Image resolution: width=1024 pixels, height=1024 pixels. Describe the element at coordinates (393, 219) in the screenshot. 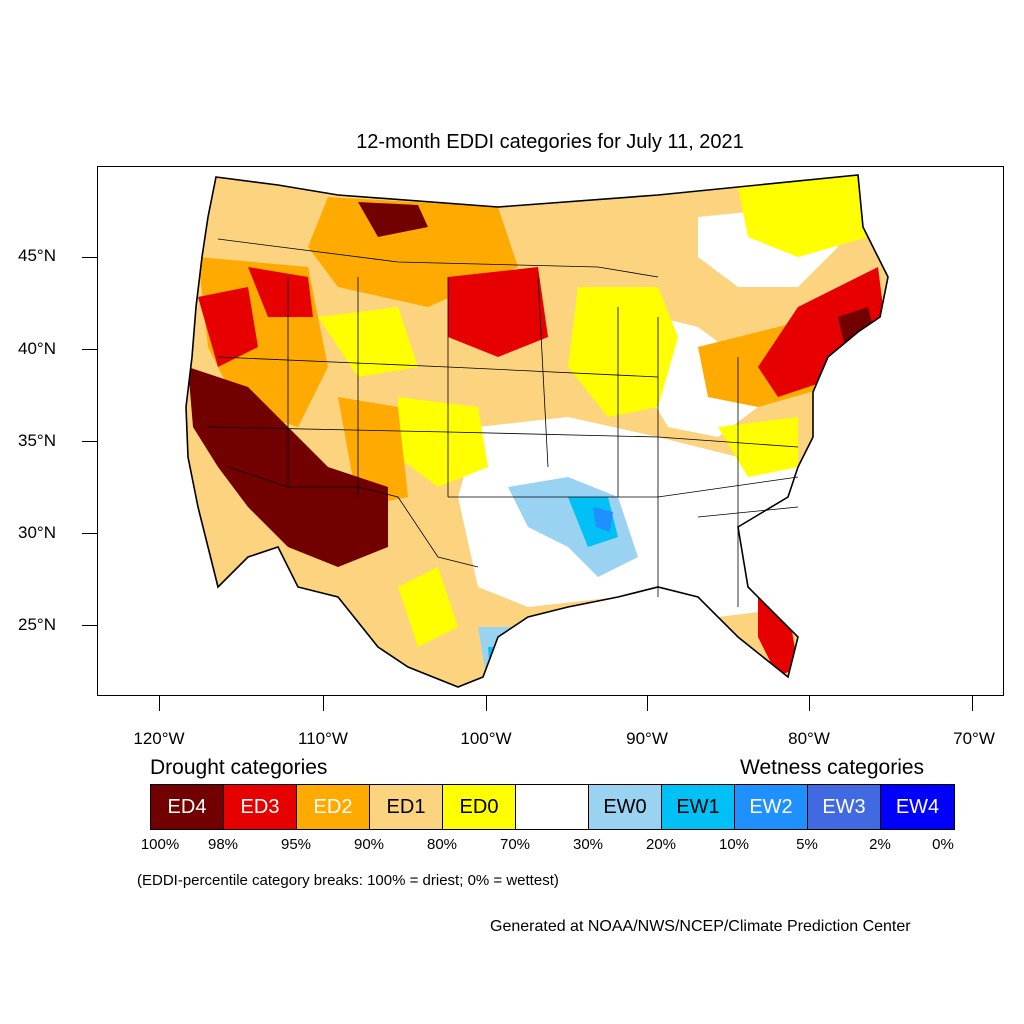

I see `ed4-region-montana-border` at that location.